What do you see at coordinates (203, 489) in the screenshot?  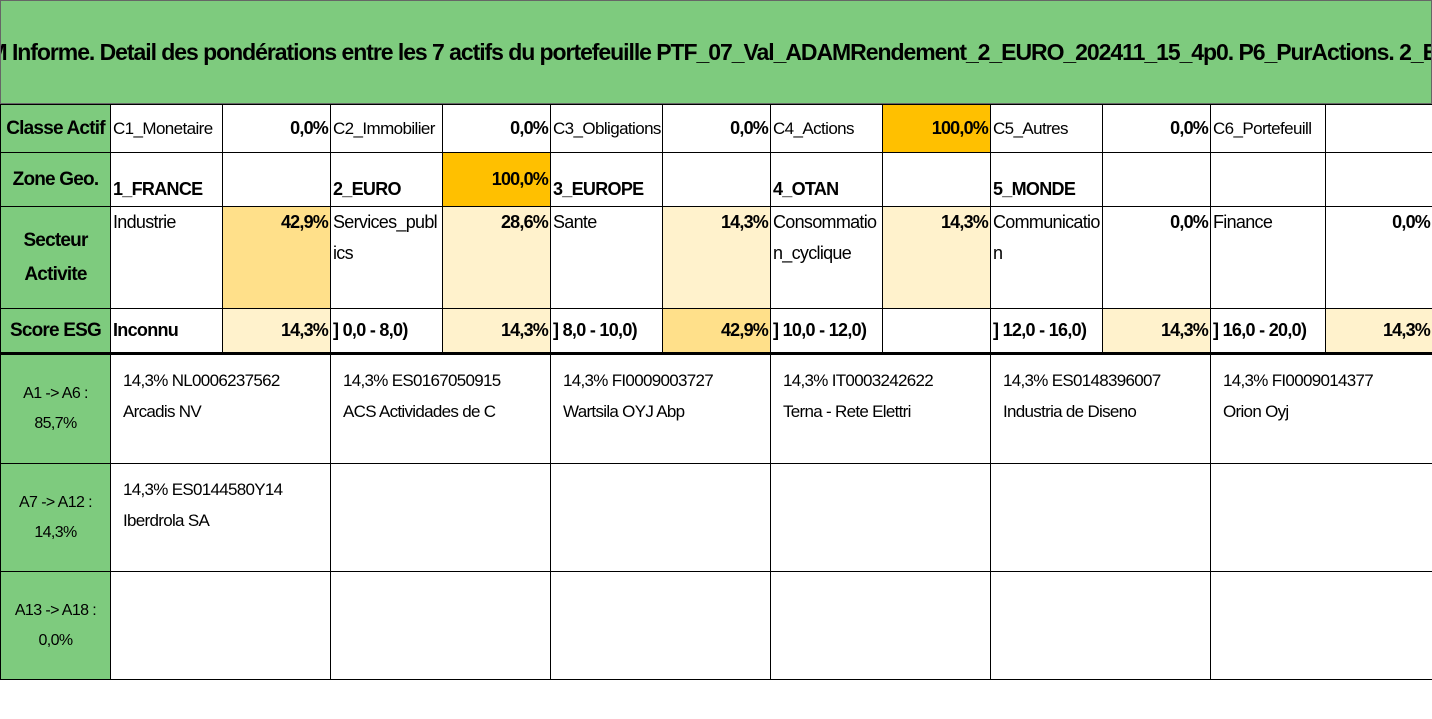 I see `asset-id: 14,3% ES0144580Y14` at bounding box center [203, 489].